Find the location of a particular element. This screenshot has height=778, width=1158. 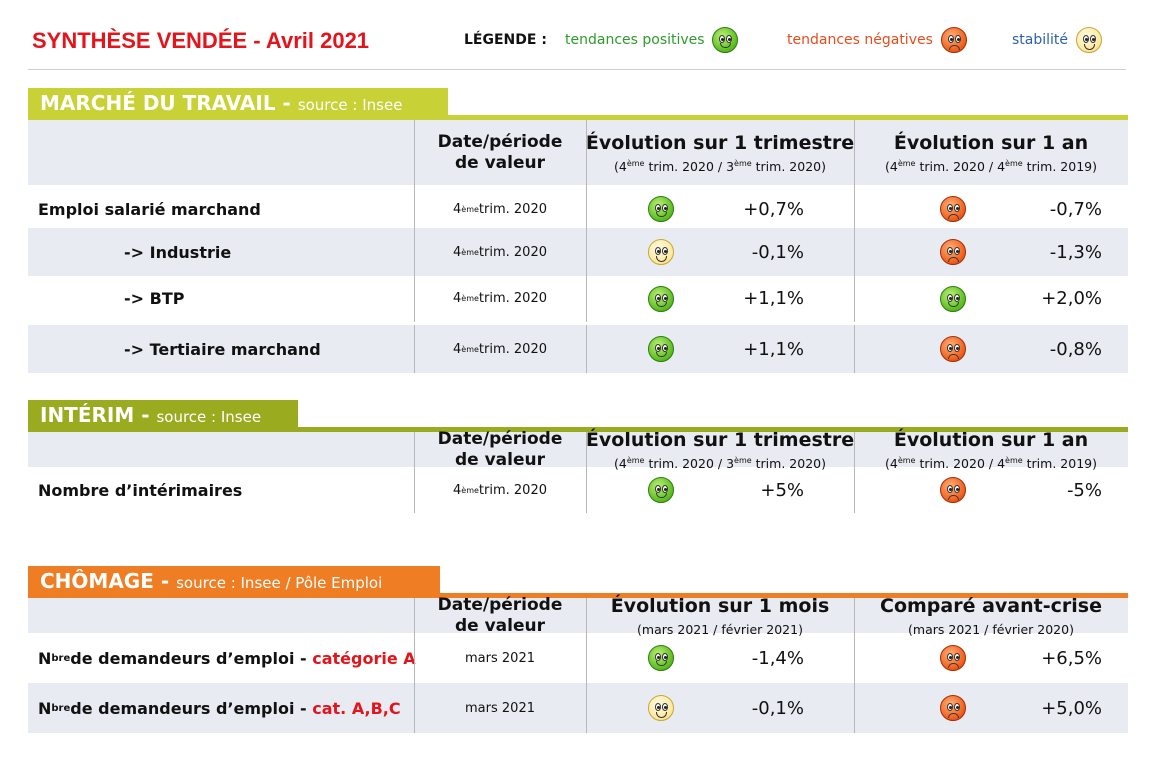

row-value-b: +5,0% is located at coordinates (1071, 708).